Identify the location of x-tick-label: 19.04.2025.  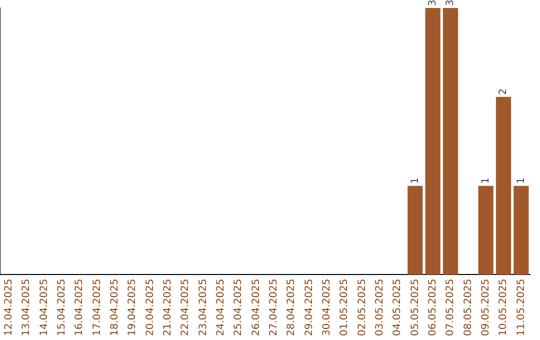
(132, 307).